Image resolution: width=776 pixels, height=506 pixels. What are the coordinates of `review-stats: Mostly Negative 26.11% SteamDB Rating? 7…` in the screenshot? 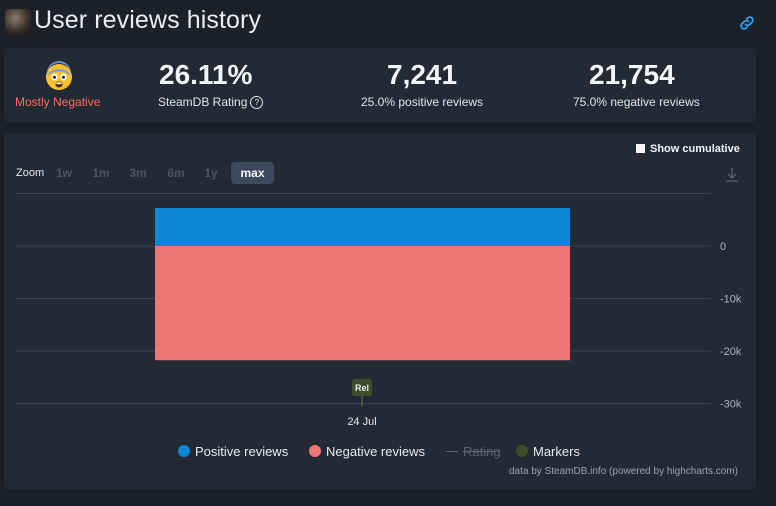 It's located at (380, 85).